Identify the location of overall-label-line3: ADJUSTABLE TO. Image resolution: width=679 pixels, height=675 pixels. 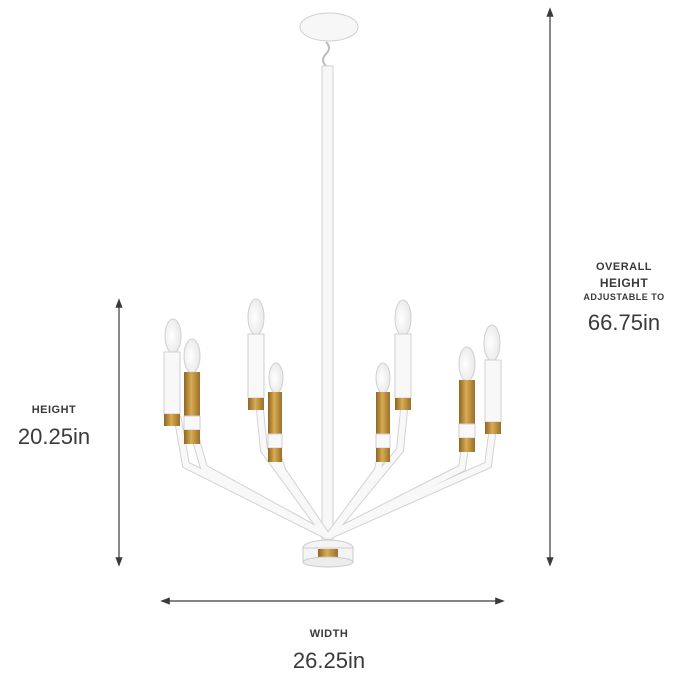
(624, 297).